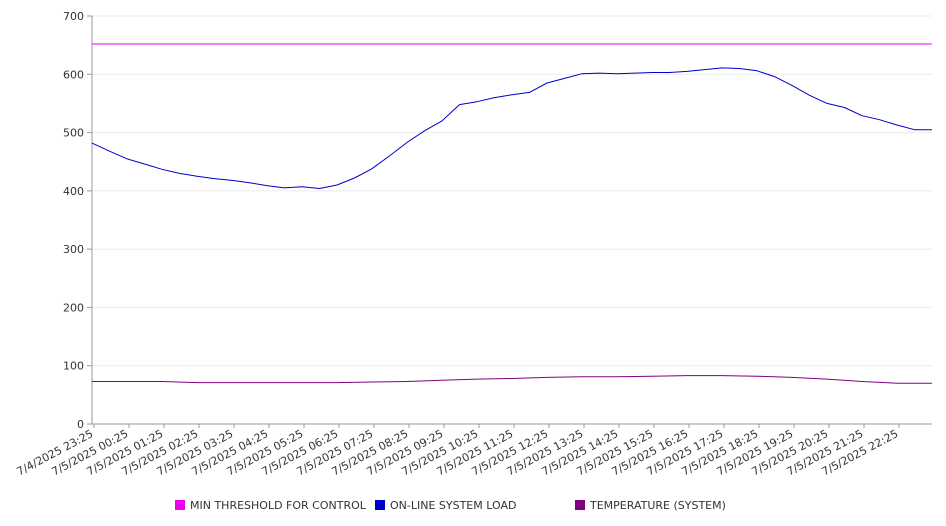 The height and width of the screenshot is (526, 946). I want to click on y-tick-label: 0, so click(80, 424).